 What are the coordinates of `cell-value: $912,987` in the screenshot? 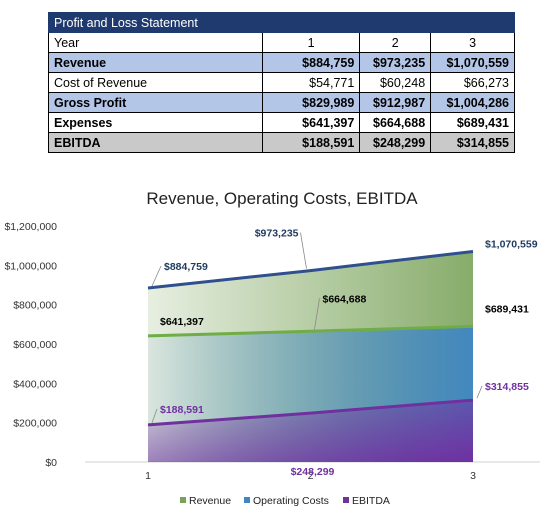 It's located at (395, 102).